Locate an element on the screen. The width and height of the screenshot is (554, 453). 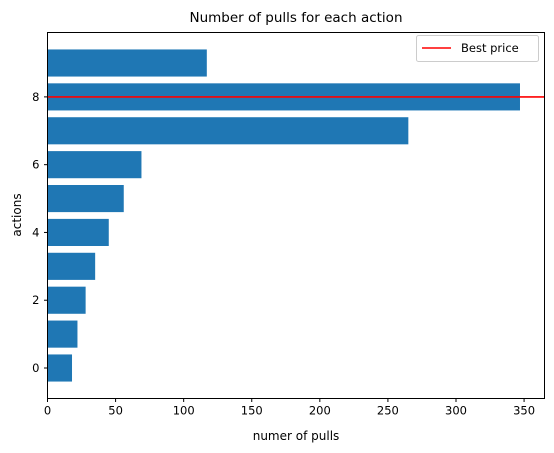
x-tick-label: 250 is located at coordinates (388, 411).